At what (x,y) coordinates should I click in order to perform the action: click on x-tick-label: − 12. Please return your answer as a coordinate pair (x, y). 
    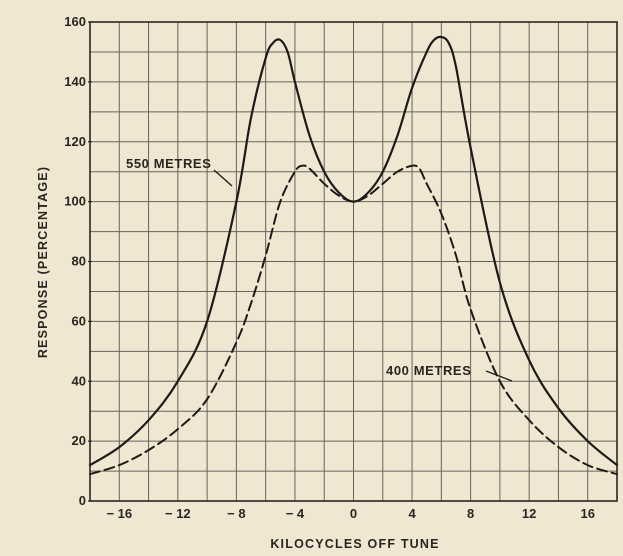
    Looking at the image, I should click on (178, 513).